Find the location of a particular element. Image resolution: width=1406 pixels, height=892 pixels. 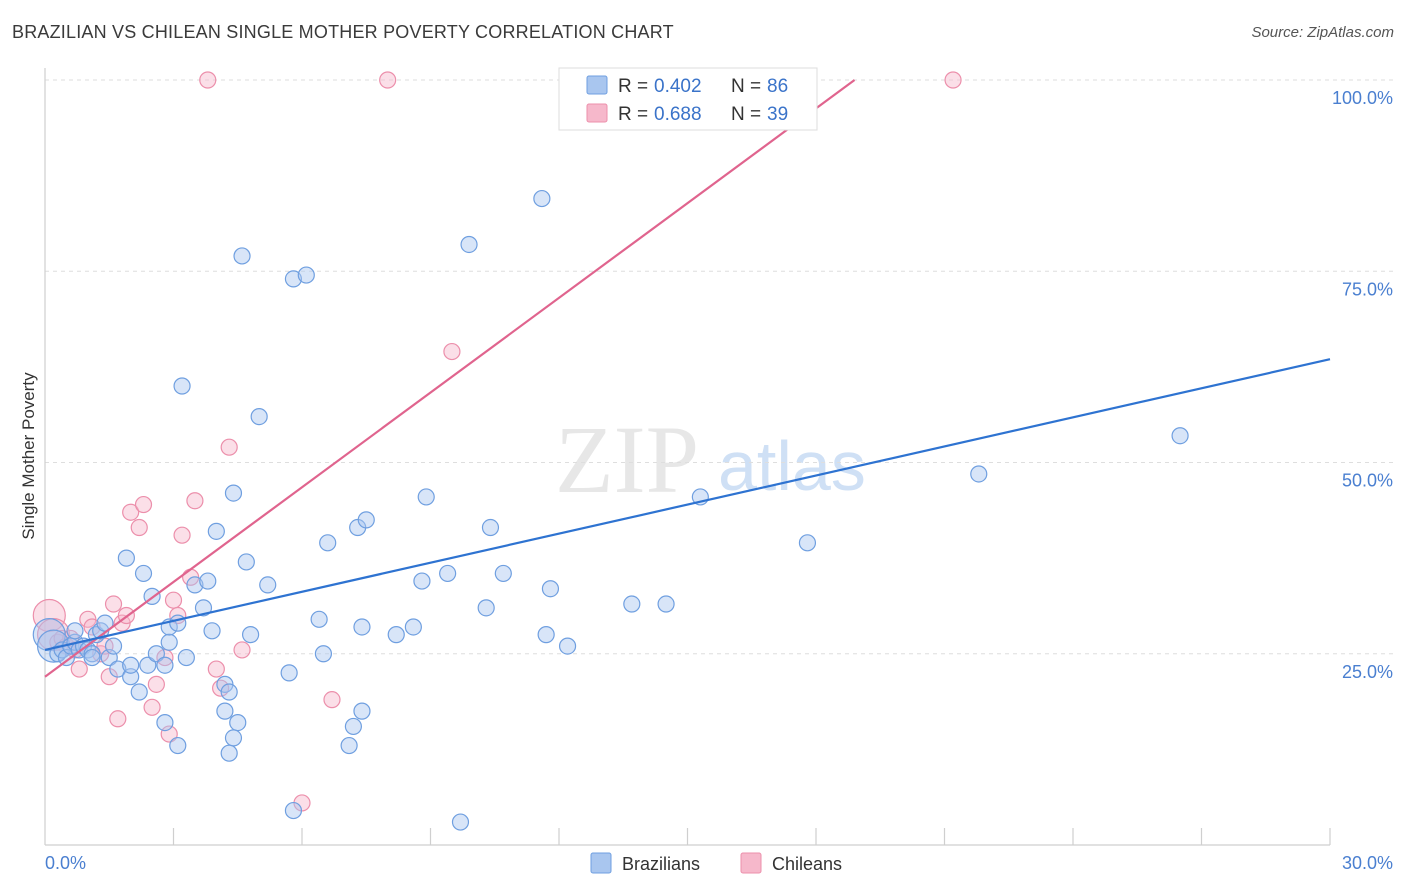

series-legend: Brazilians Chileans is located at coordinates (716, 863).